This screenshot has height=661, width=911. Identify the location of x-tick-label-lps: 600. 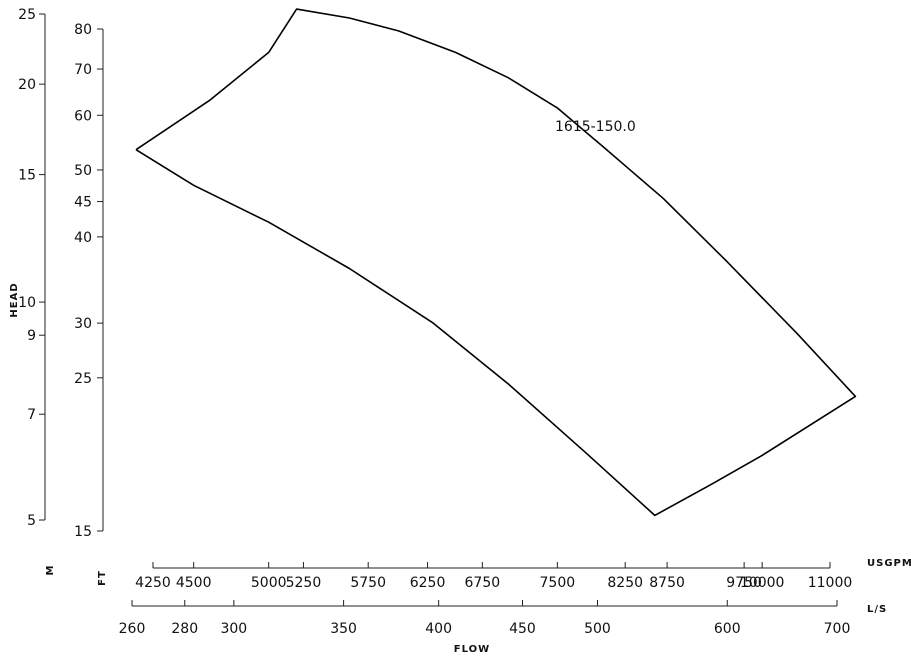
(727, 629).